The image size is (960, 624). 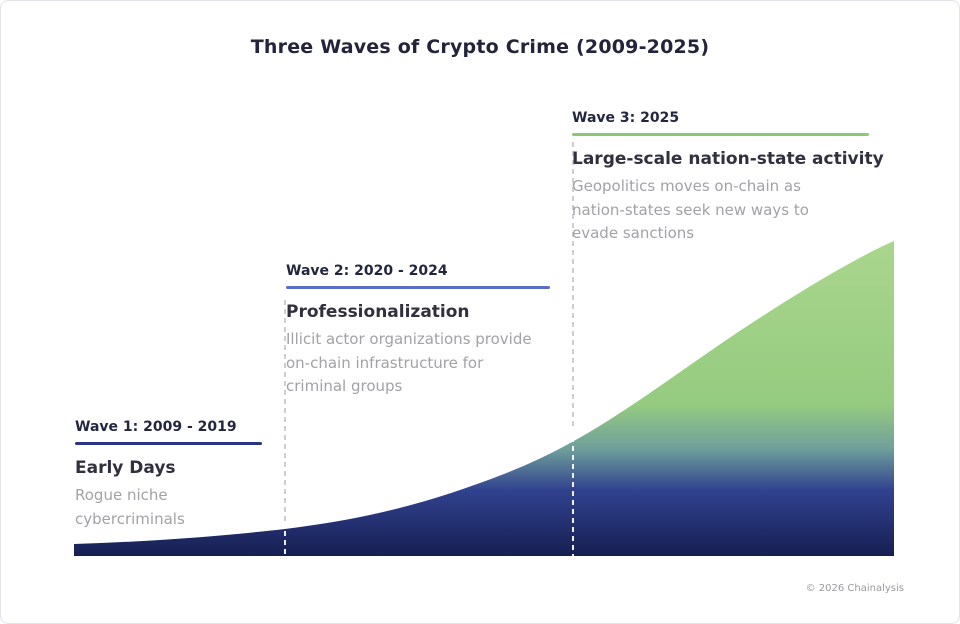 I want to click on wave1-heading: Early Days, so click(x=125, y=468).